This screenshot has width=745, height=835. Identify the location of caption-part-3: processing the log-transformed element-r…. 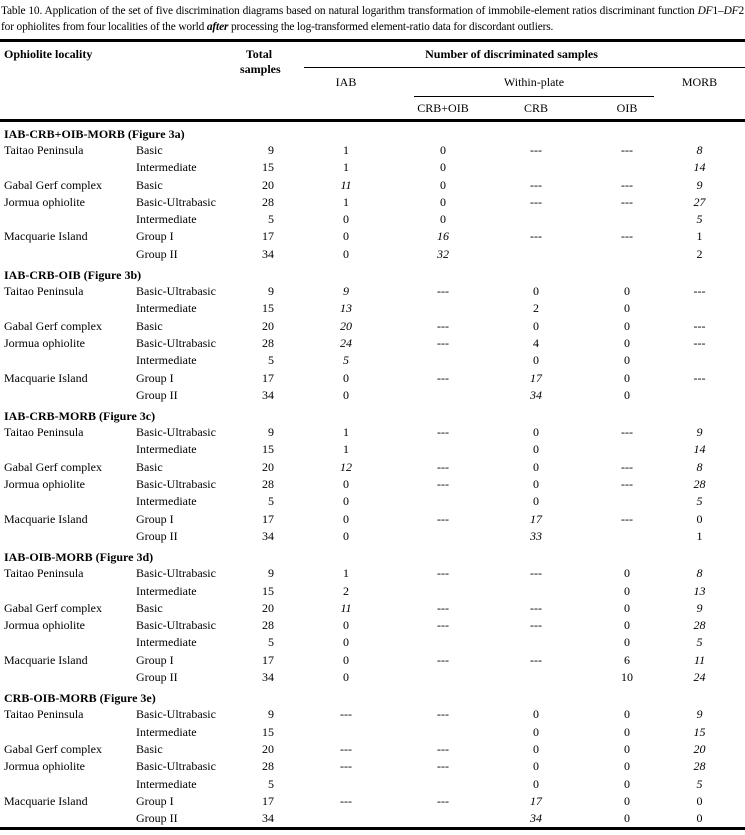
(391, 26).